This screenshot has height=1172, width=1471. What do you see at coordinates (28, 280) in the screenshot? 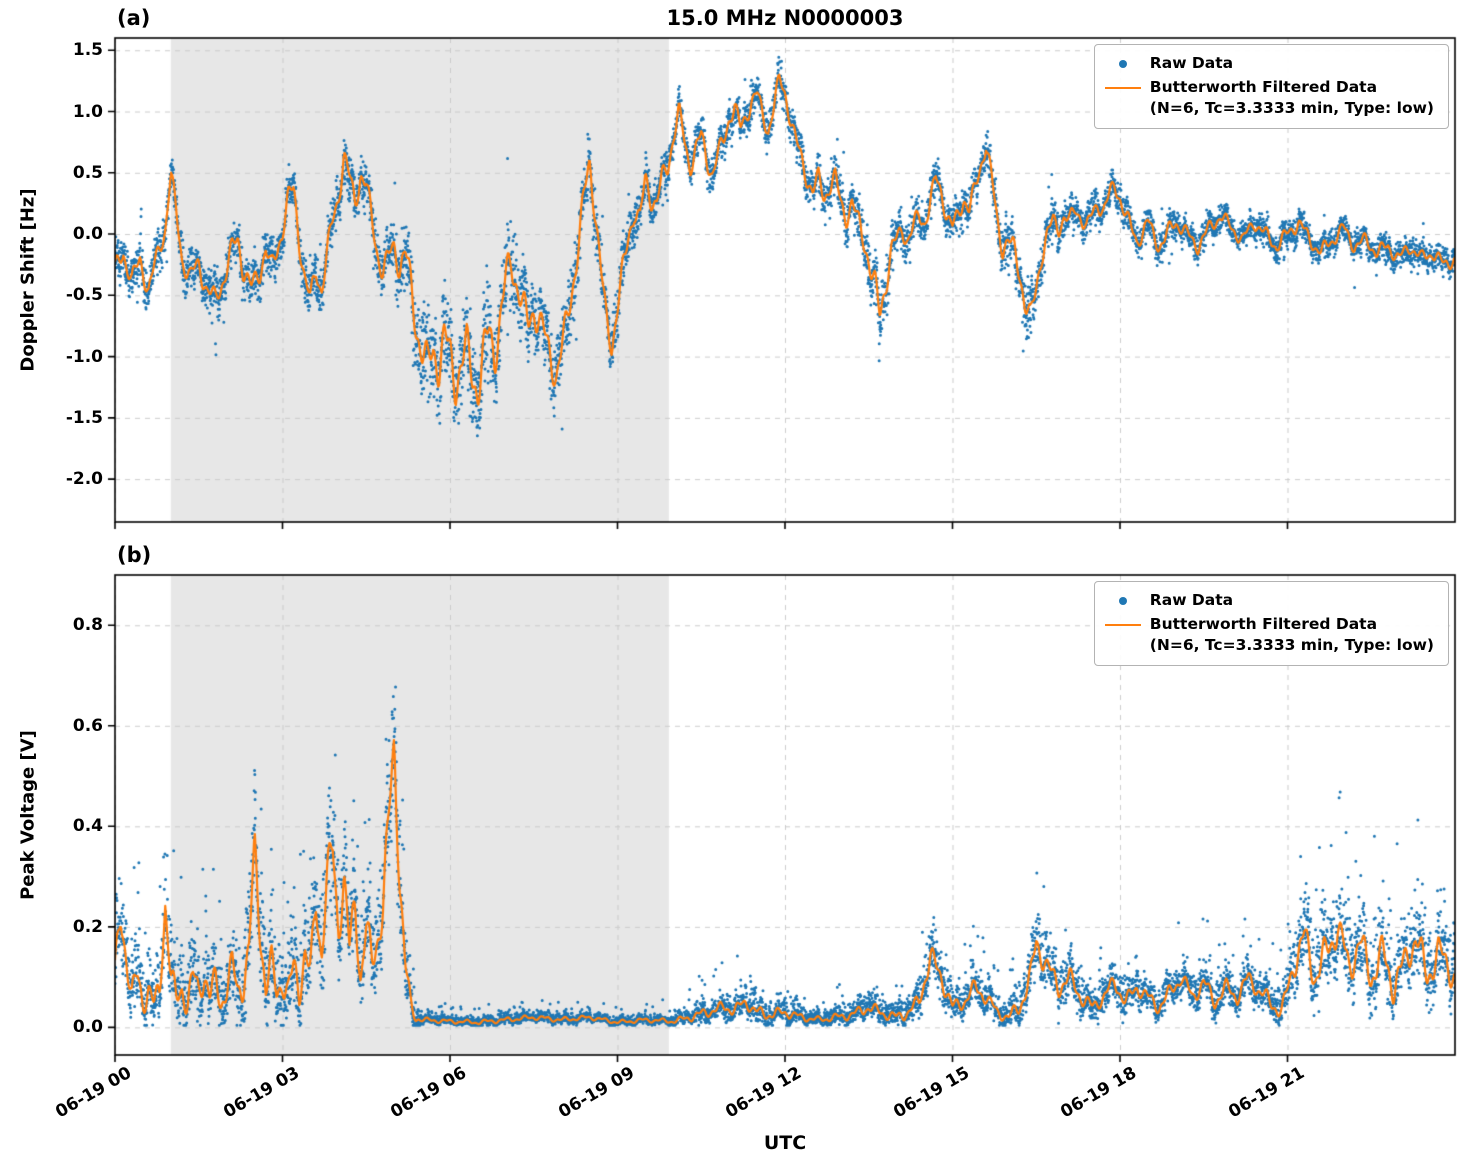
I see `y-axis-label-doppler: Doppler Shift [Hz]` at bounding box center [28, 280].